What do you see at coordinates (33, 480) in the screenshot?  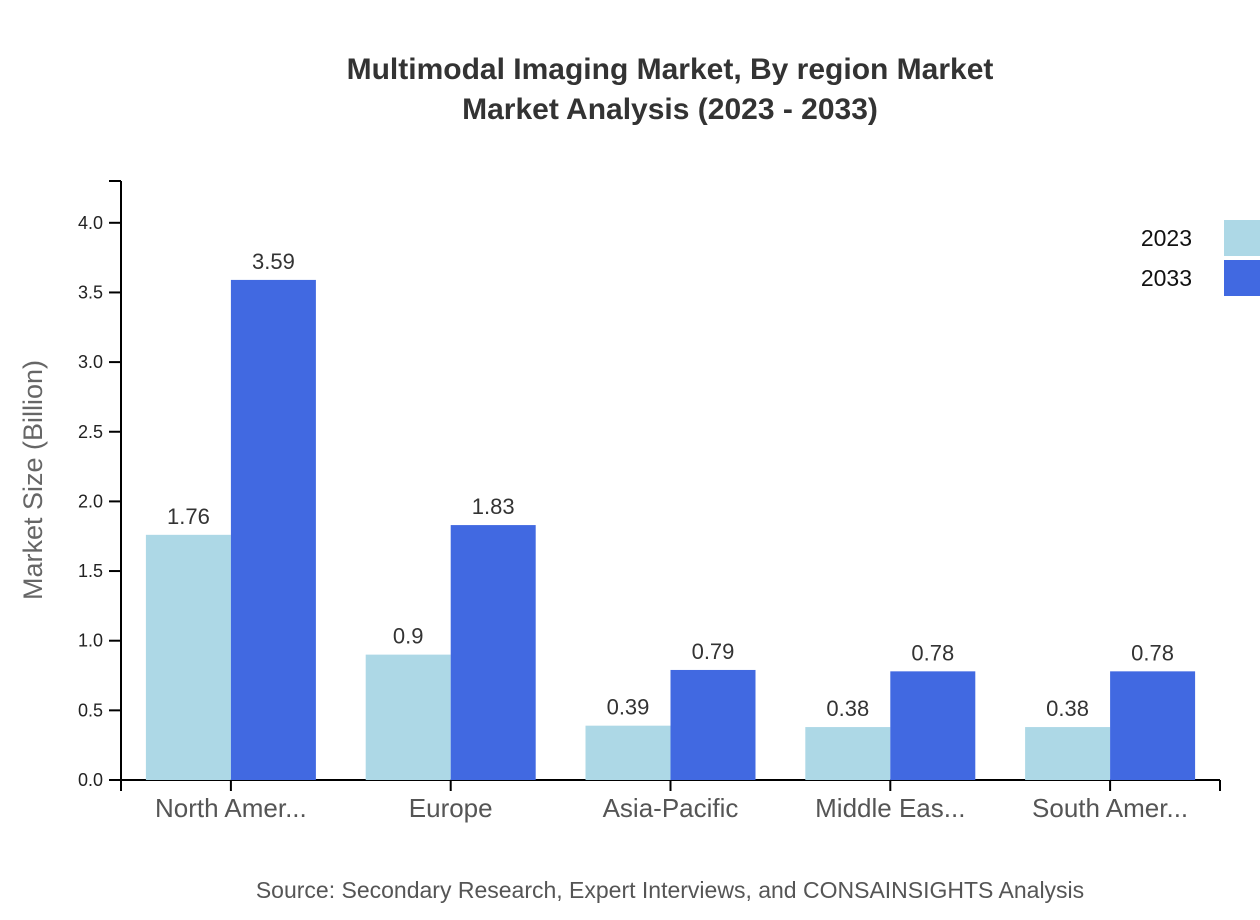 I see `y-axis-label: Market Size (Billion)` at bounding box center [33, 480].